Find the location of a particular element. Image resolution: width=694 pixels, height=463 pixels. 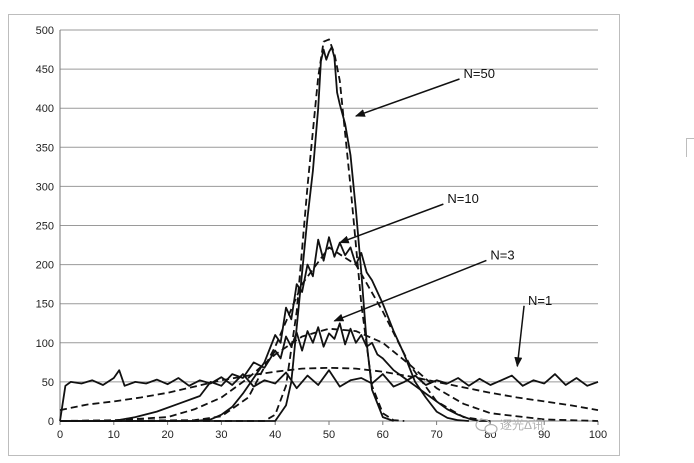

y-tick-label: 350 is located at coordinates (45, 148).